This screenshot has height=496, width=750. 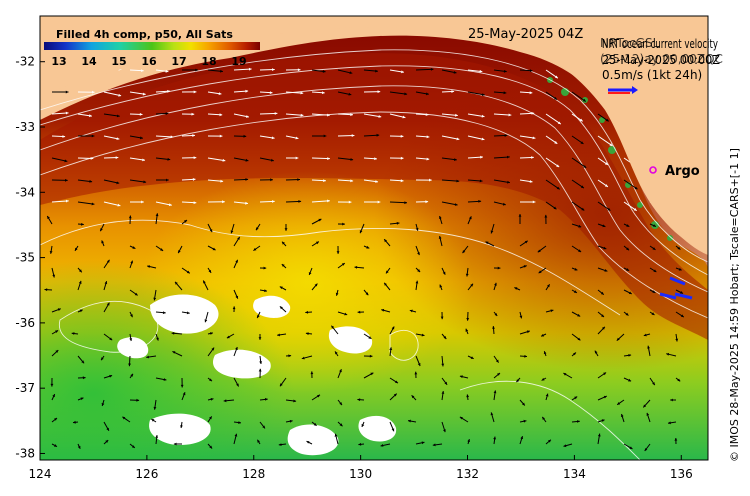 What do you see at coordinates (360, 474) in the screenshot?
I see `x-tick-label: 130` at bounding box center [360, 474].